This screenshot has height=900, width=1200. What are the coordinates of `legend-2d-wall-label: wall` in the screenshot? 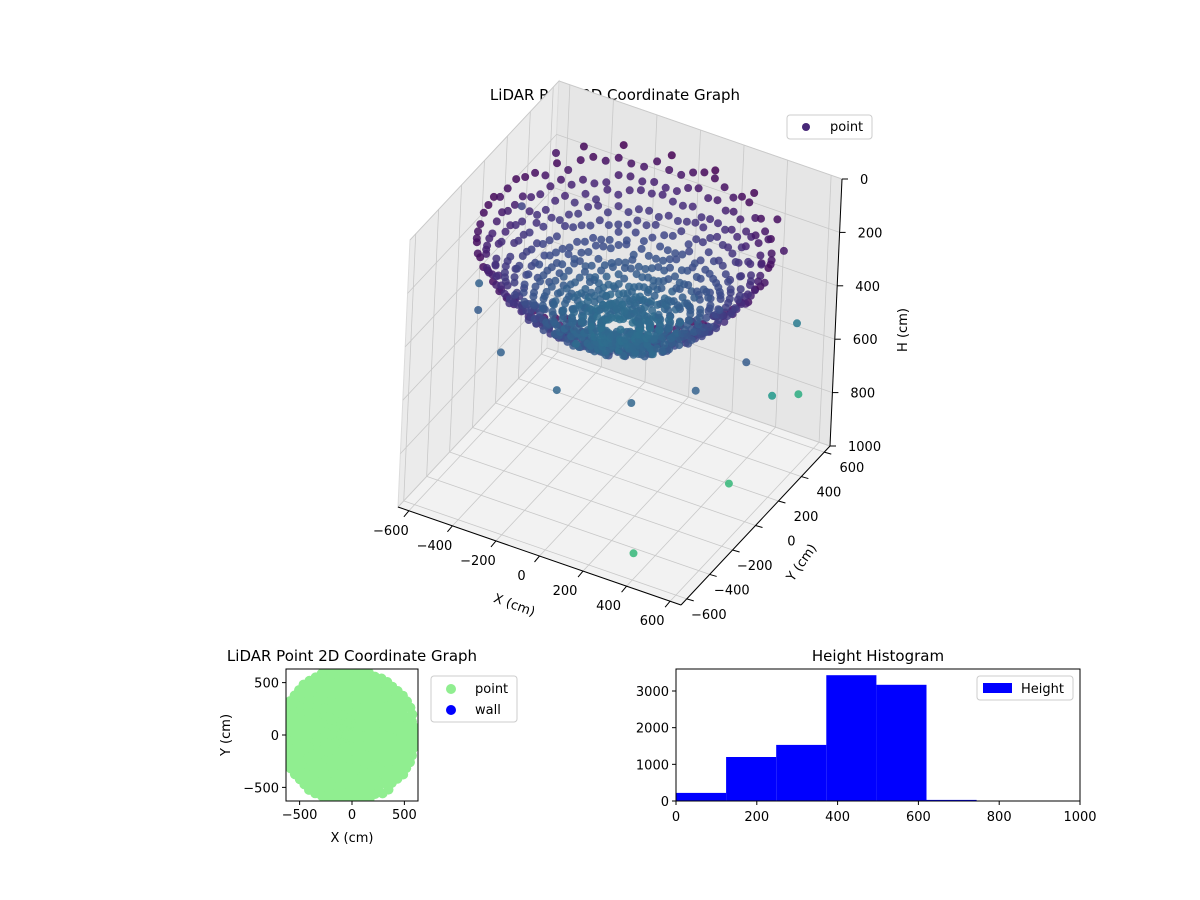 It's located at (488, 710).